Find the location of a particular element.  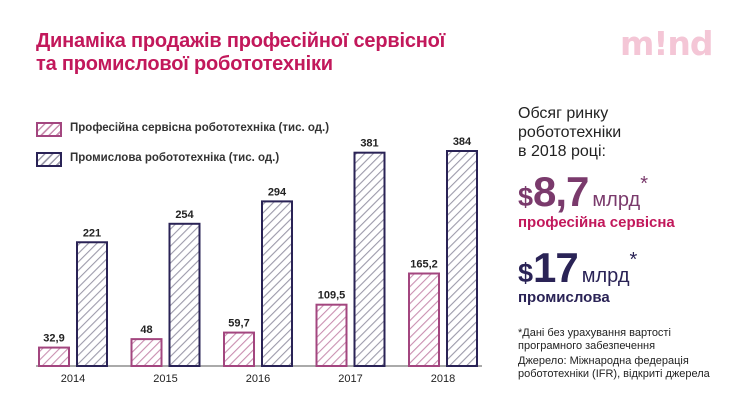

data-label-industrial-2018: 384 is located at coordinates (462, 142).